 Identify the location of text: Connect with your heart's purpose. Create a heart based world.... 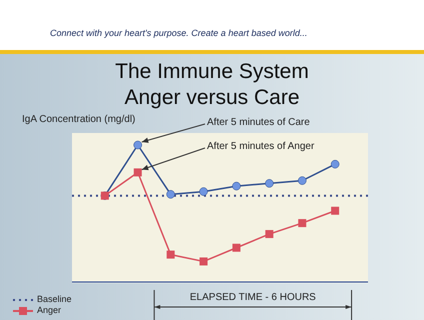
(179, 33).